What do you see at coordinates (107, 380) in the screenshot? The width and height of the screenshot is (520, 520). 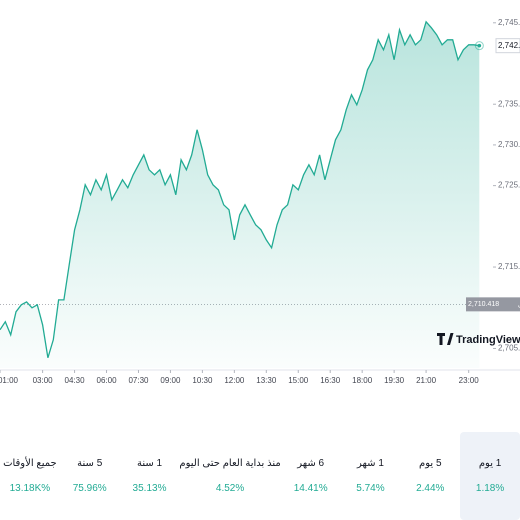 I see `x-tick-label: 06:00` at bounding box center [107, 380].